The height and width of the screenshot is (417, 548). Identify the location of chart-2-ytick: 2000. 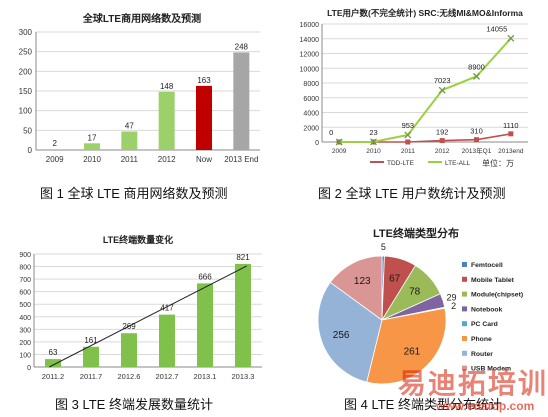
(311, 128).